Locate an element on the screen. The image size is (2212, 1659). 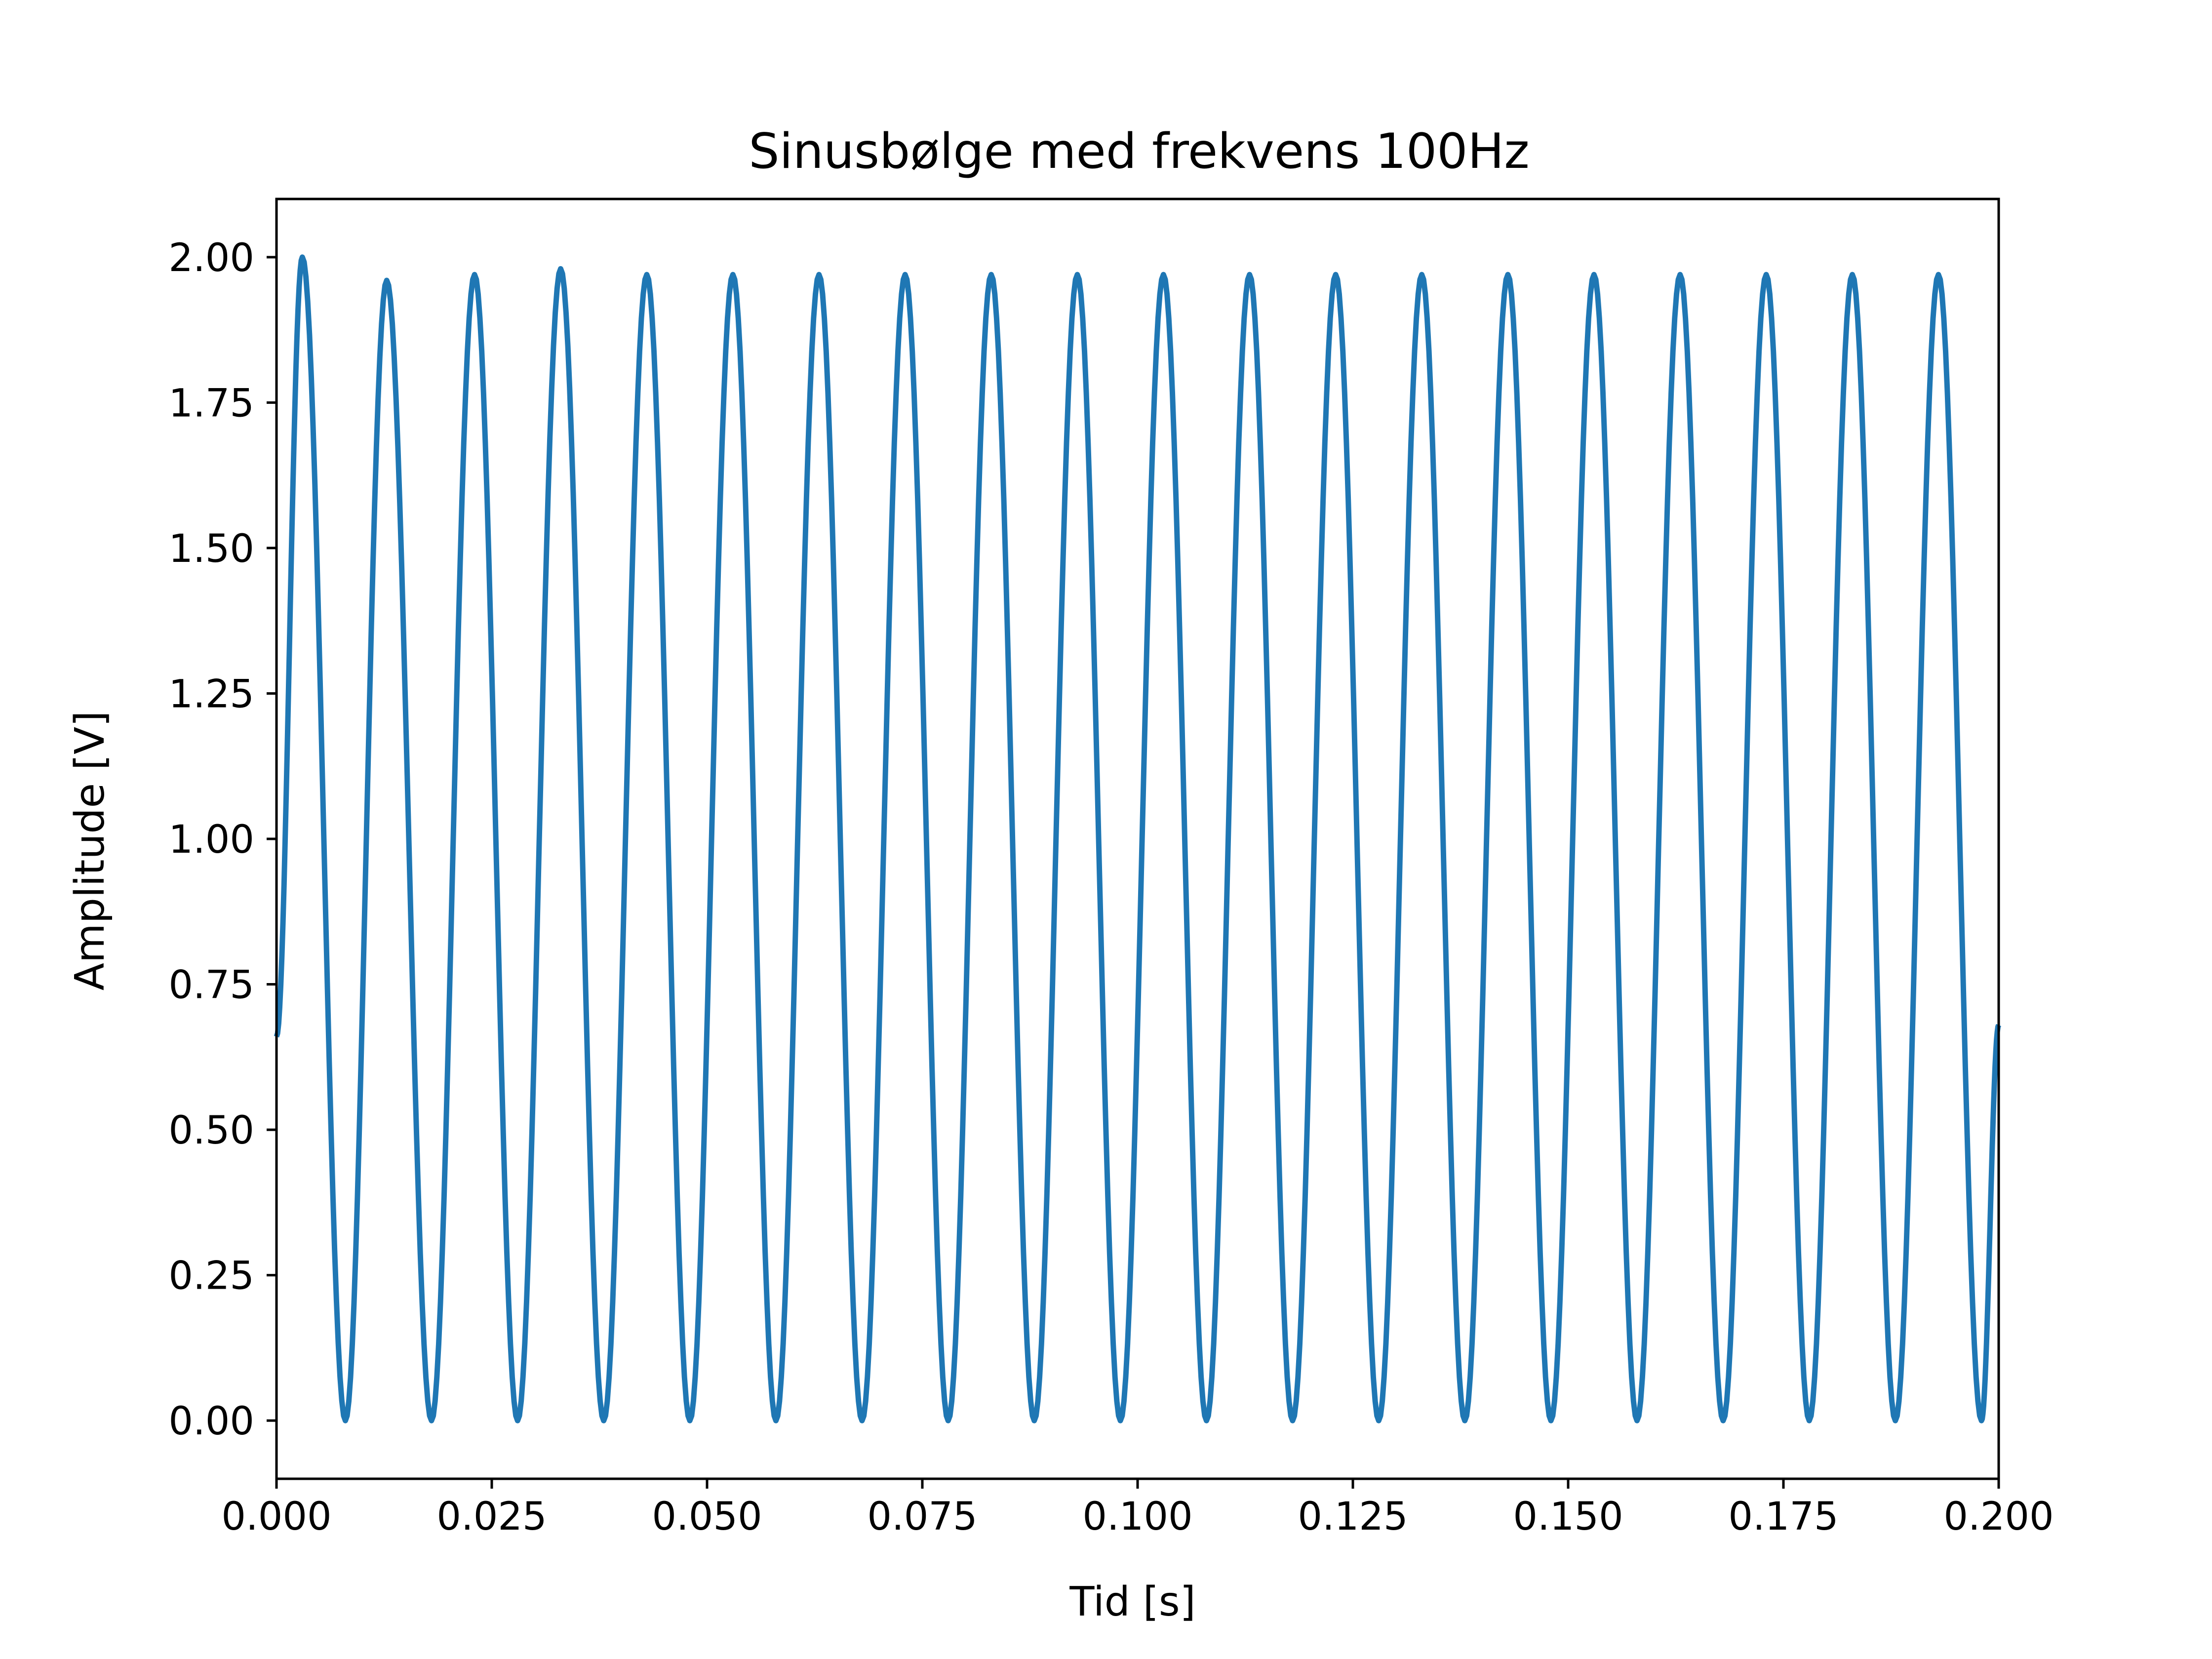
y-tick-label: 1.25 is located at coordinates (211, 694).